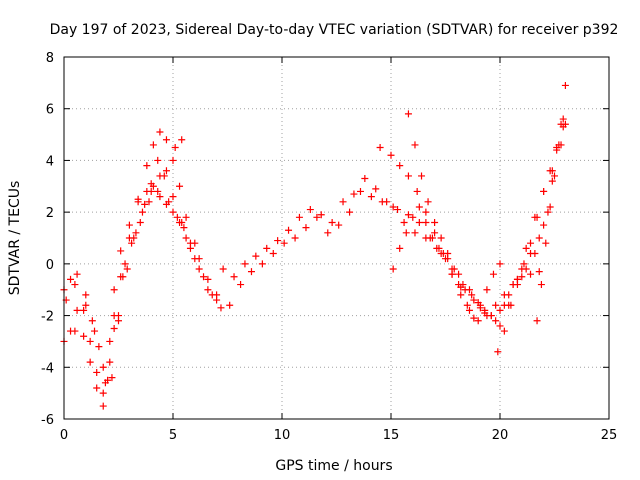  What do you see at coordinates (500, 435) in the screenshot?
I see `x-tick-label: 20` at bounding box center [500, 435].